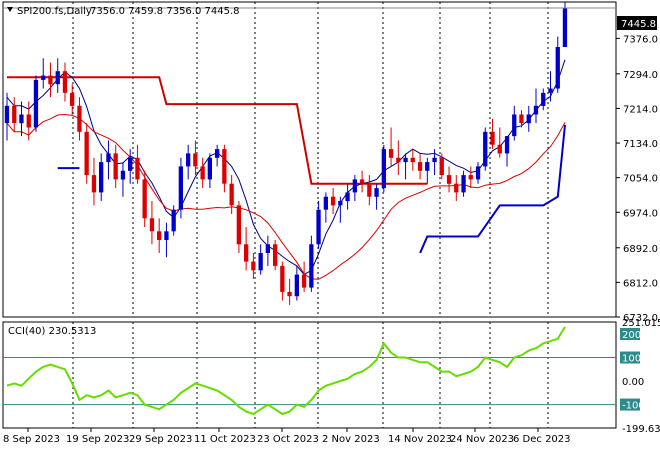 The width and height of the screenshot is (660, 450). Describe the element at coordinates (52, 331) in the screenshot. I see `cci-title: CCI(40) 230.5313` at that location.